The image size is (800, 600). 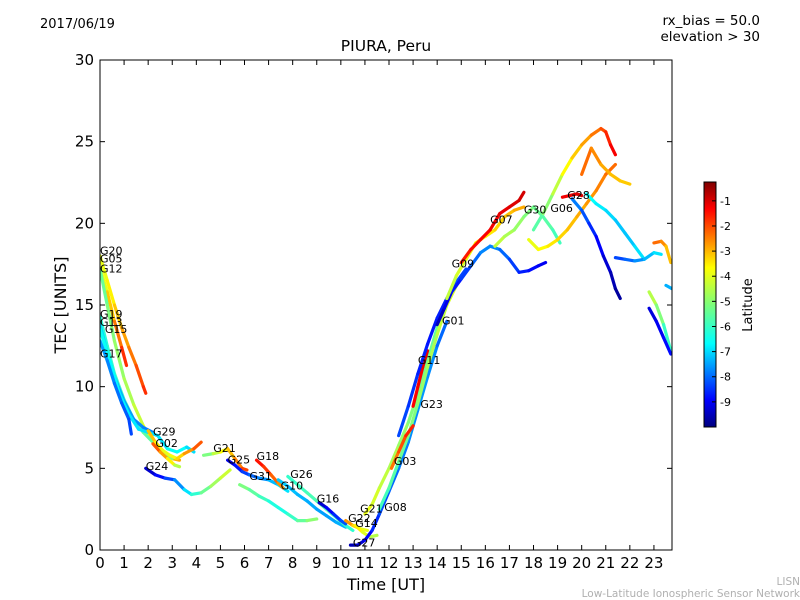 What do you see at coordinates (725, 377) in the screenshot?
I see `colorbar-tick-label: -8` at bounding box center [725, 377].